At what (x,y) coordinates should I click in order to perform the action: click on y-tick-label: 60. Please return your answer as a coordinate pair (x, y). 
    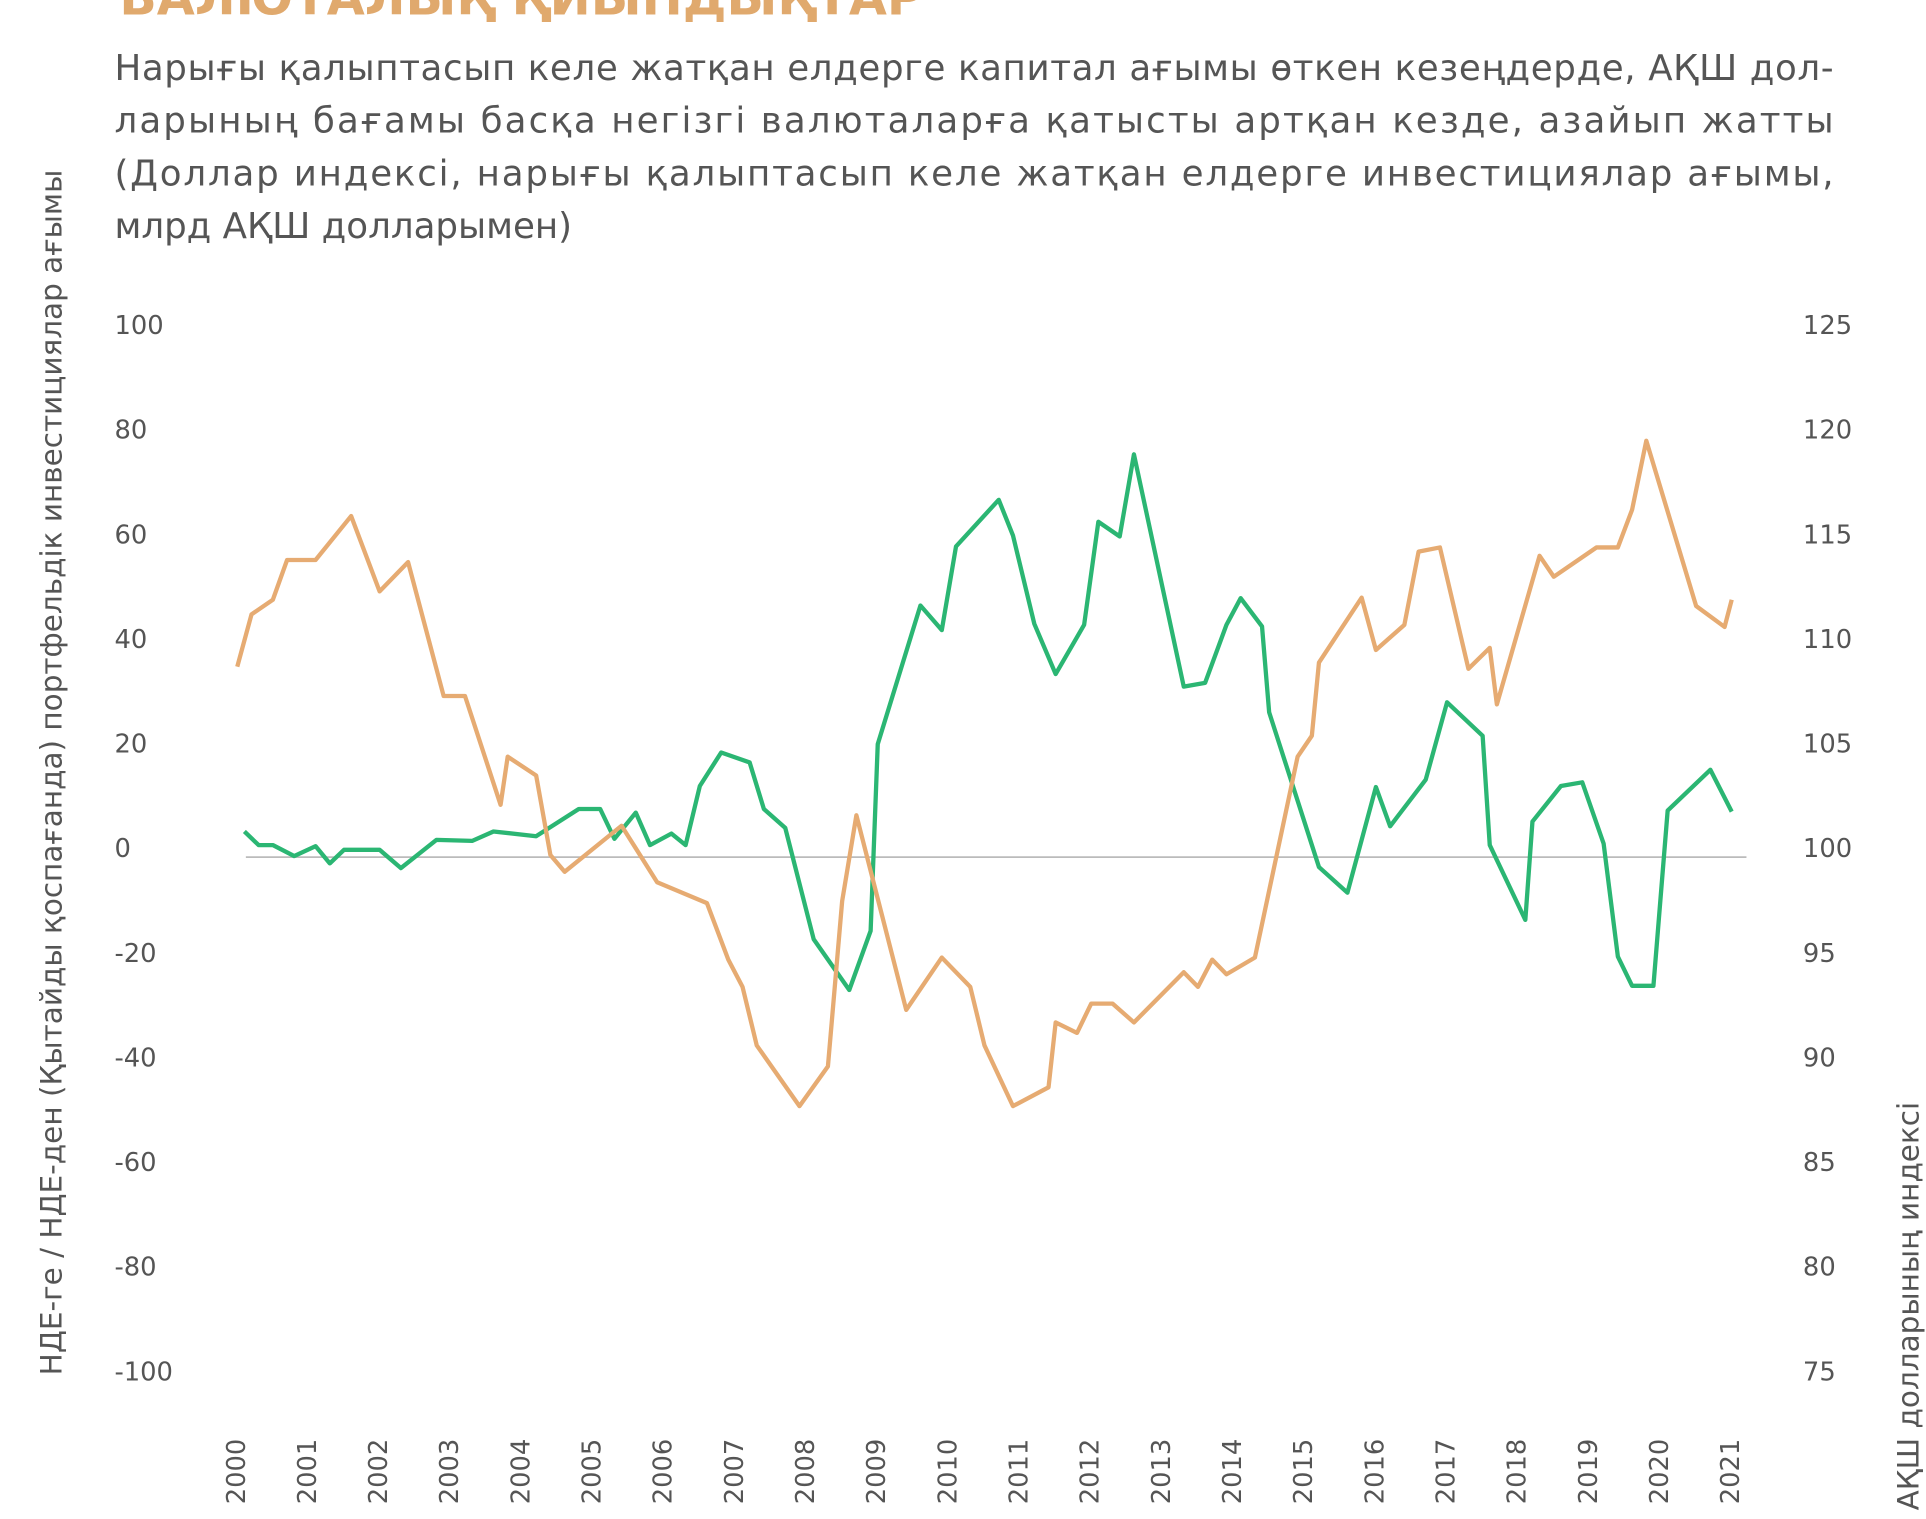
    Looking at the image, I should click on (130, 535).